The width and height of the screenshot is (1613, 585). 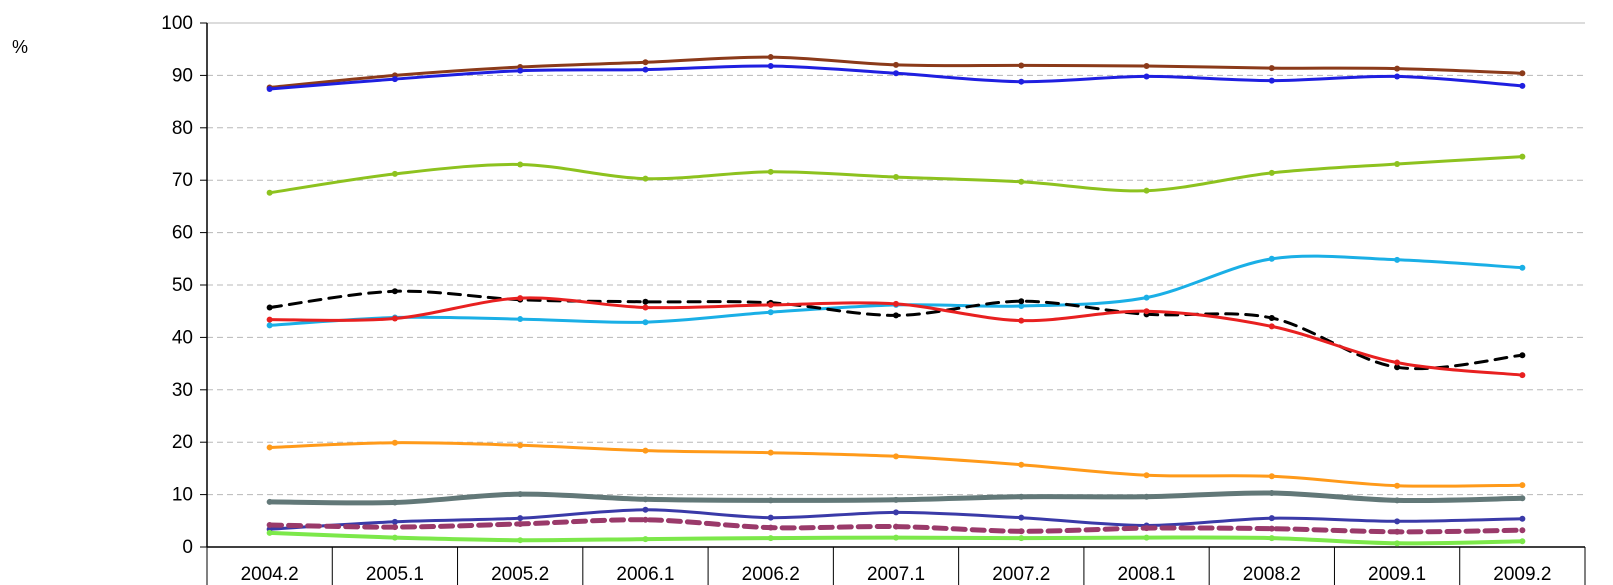 I want to click on y-unit-label: %, so click(x=20, y=47).